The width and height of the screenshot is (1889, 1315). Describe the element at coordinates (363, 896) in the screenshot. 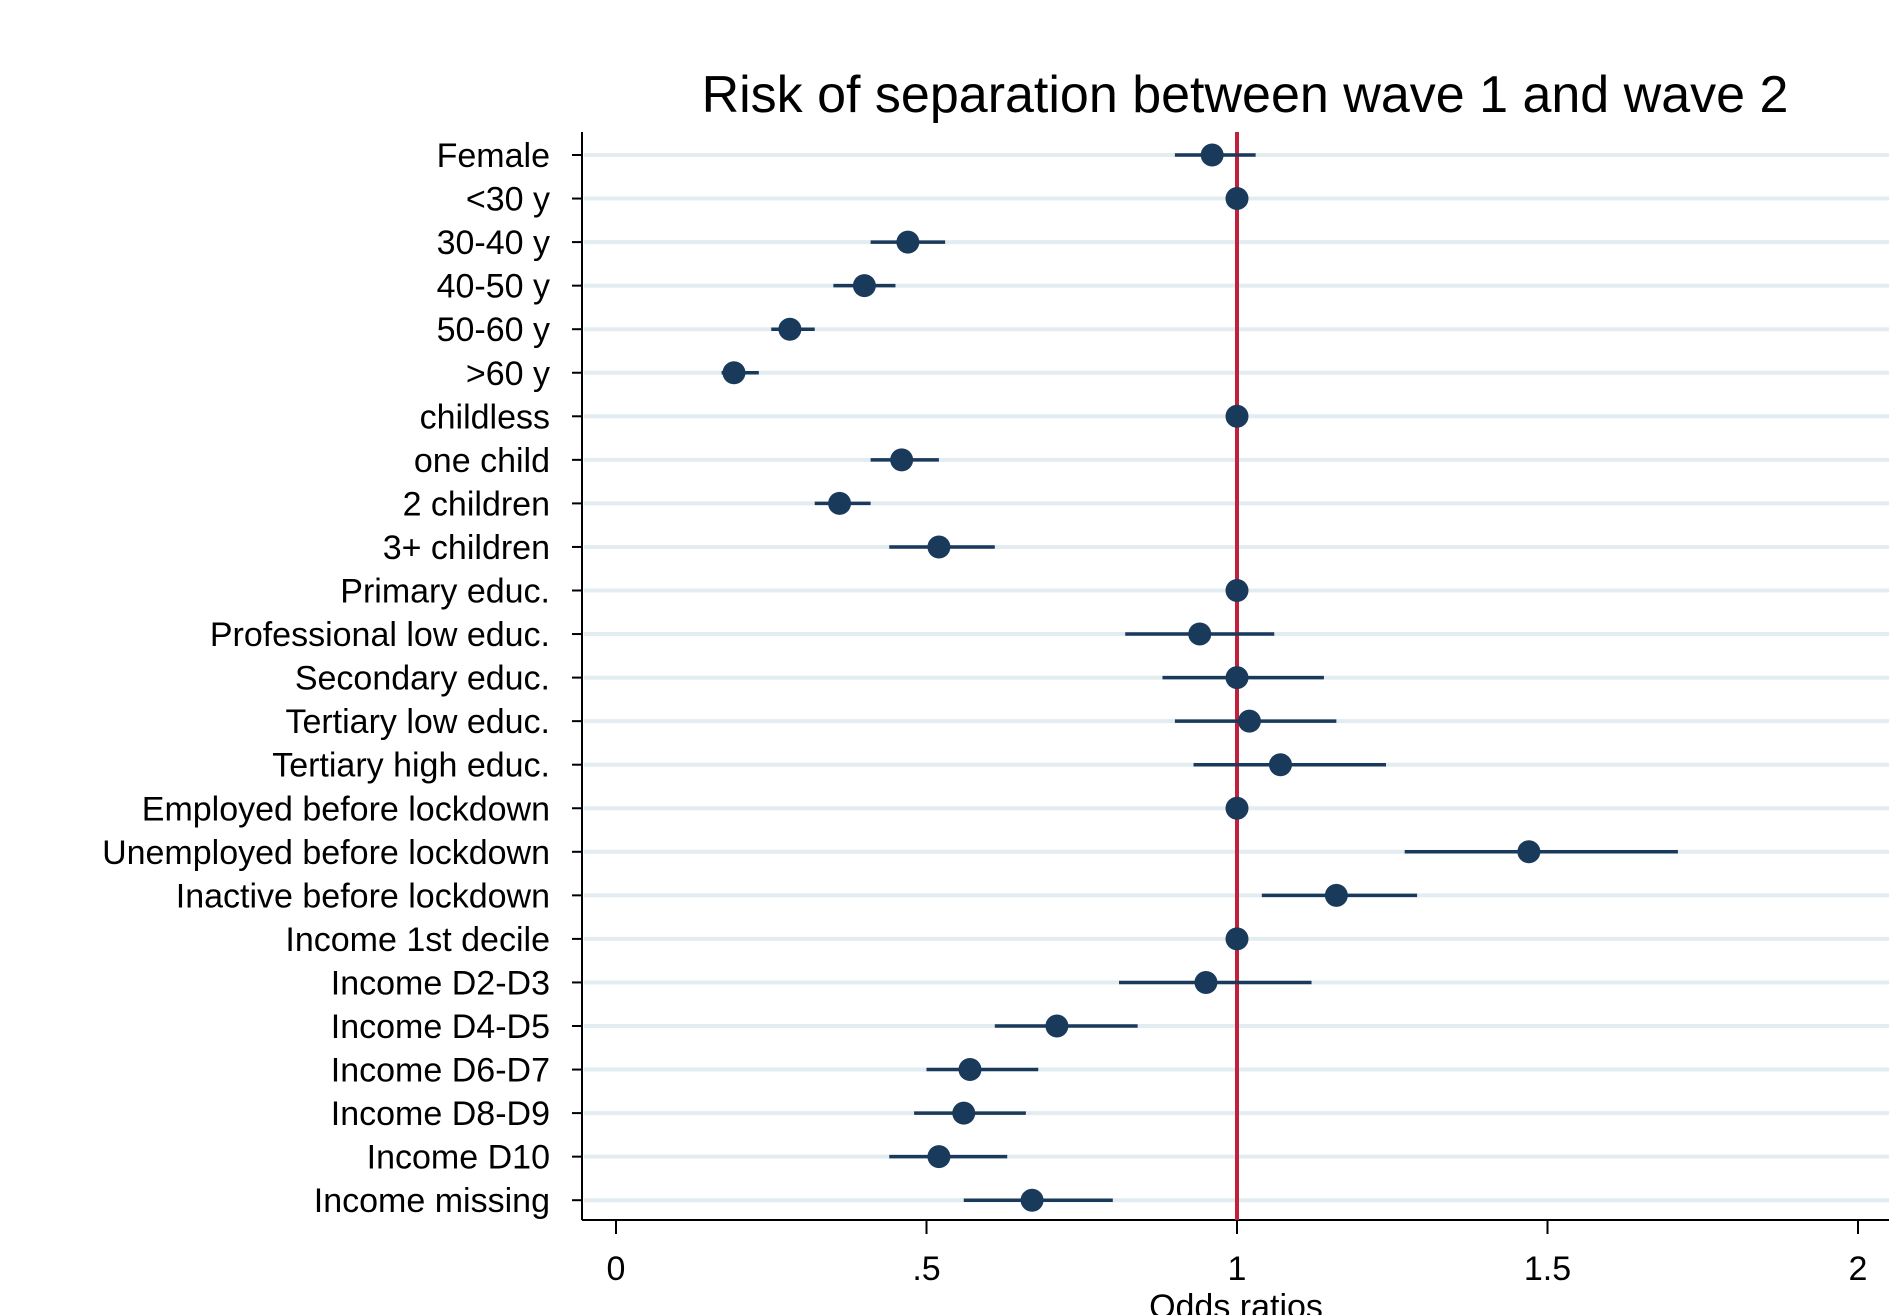

I see `category-label: Inactive before lockdown` at that location.